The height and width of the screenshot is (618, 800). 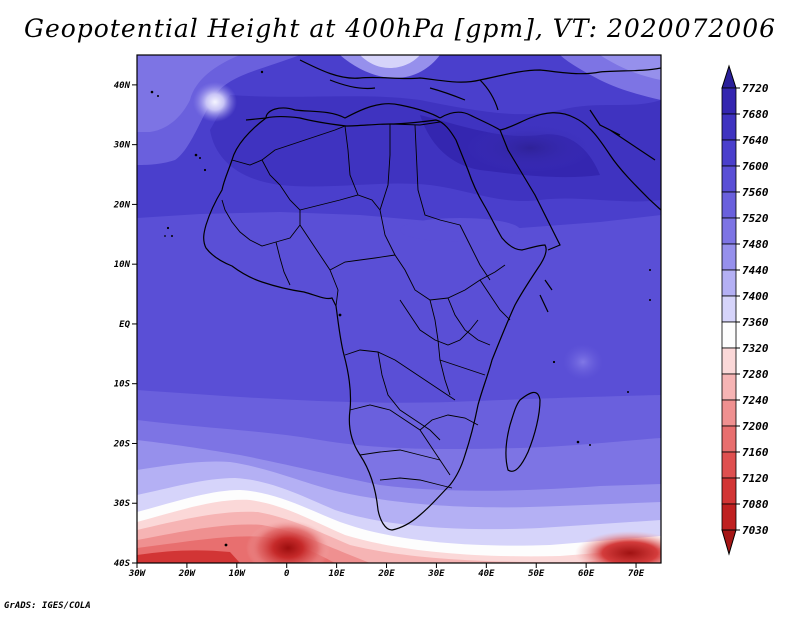 What do you see at coordinates (122, 444) in the screenshot?
I see `lat-label: 20S` at bounding box center [122, 444].